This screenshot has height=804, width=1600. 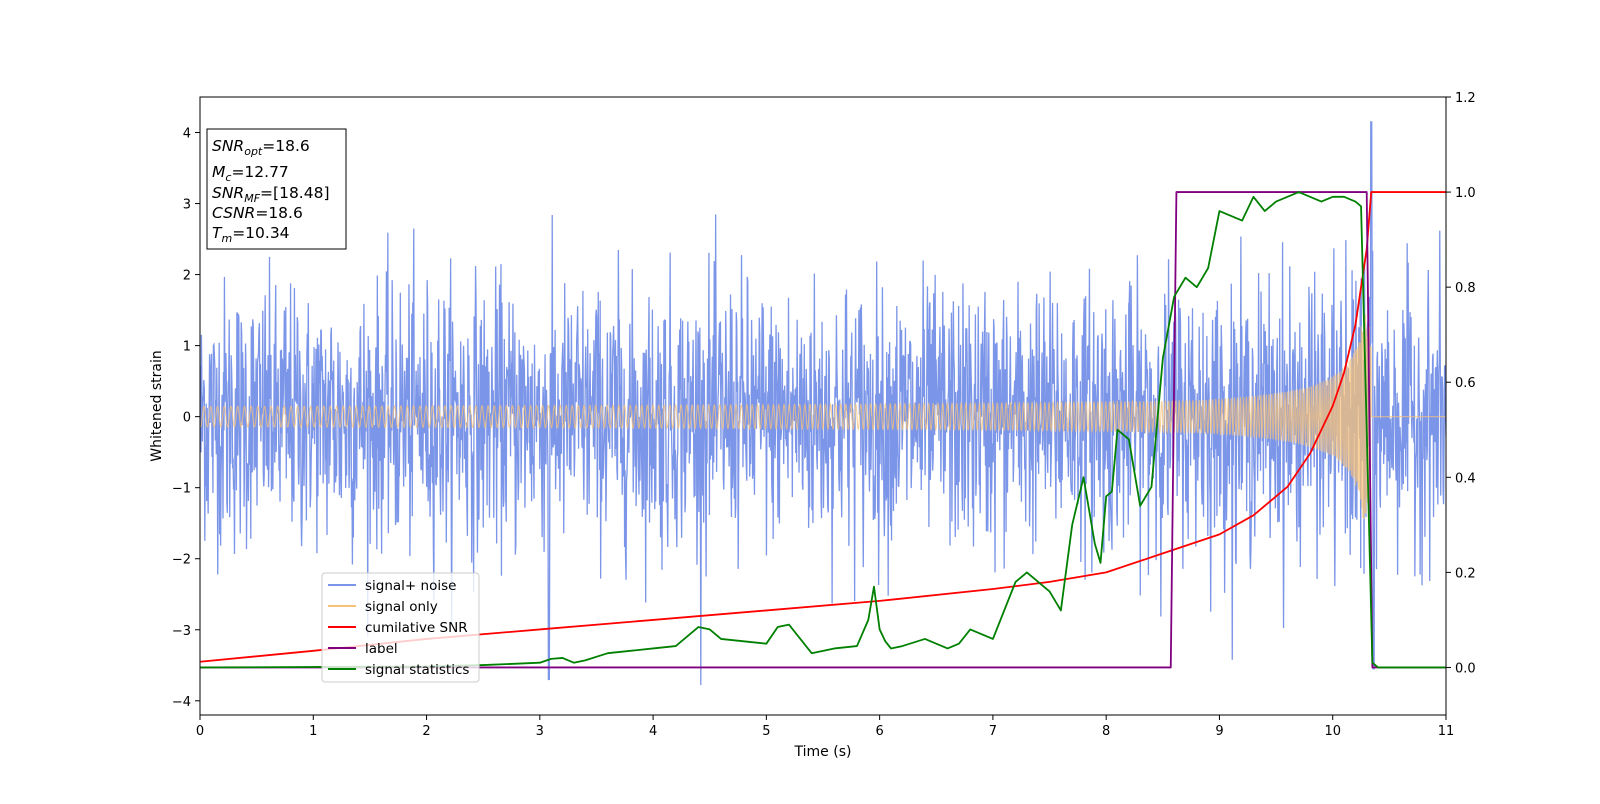 What do you see at coordinates (157, 405) in the screenshot?
I see `y-axis-label: Whitened strain` at bounding box center [157, 405].